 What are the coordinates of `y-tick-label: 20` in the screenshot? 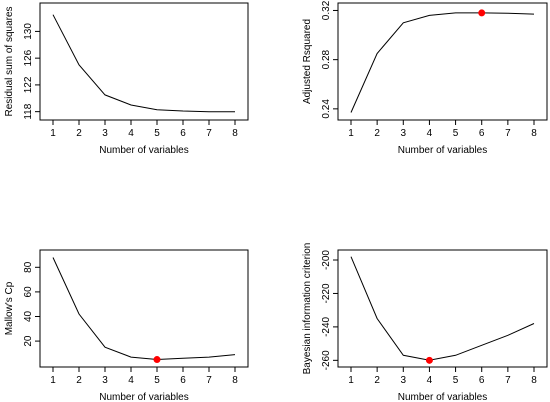 It's located at (28, 341).